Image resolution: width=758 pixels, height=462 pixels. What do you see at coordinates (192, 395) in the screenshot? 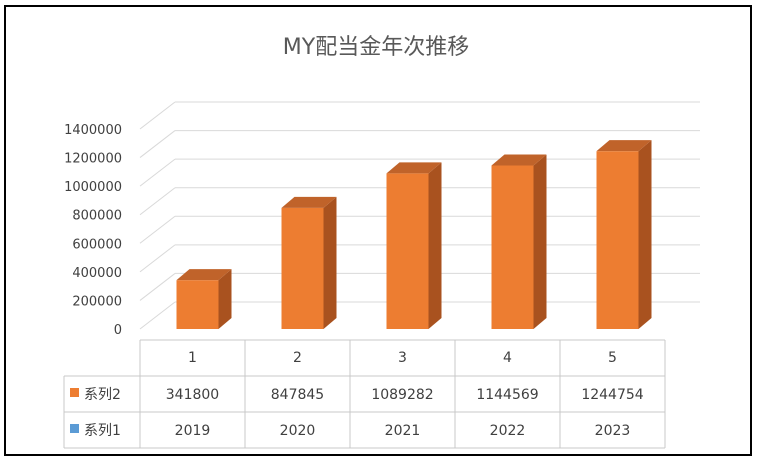
I see `data-label: 341800` at bounding box center [192, 395].